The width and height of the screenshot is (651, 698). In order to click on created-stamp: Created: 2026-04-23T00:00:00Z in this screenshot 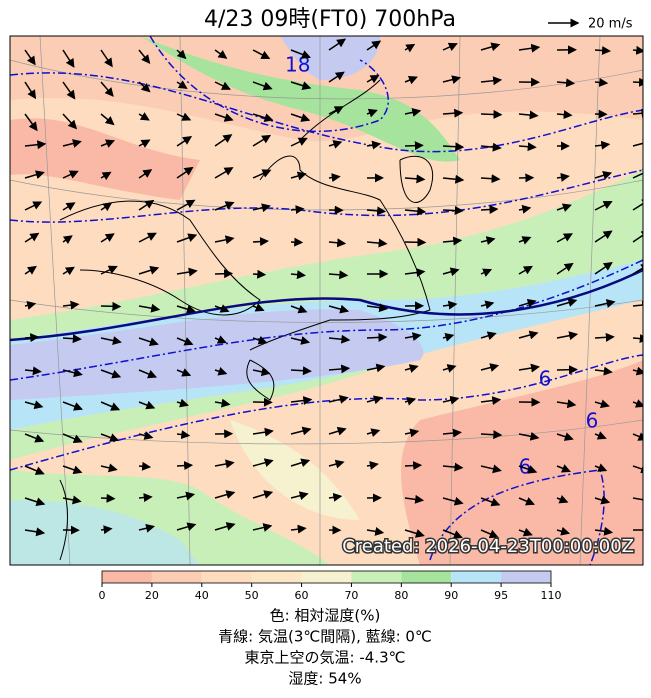, I will do `click(488, 546)`.